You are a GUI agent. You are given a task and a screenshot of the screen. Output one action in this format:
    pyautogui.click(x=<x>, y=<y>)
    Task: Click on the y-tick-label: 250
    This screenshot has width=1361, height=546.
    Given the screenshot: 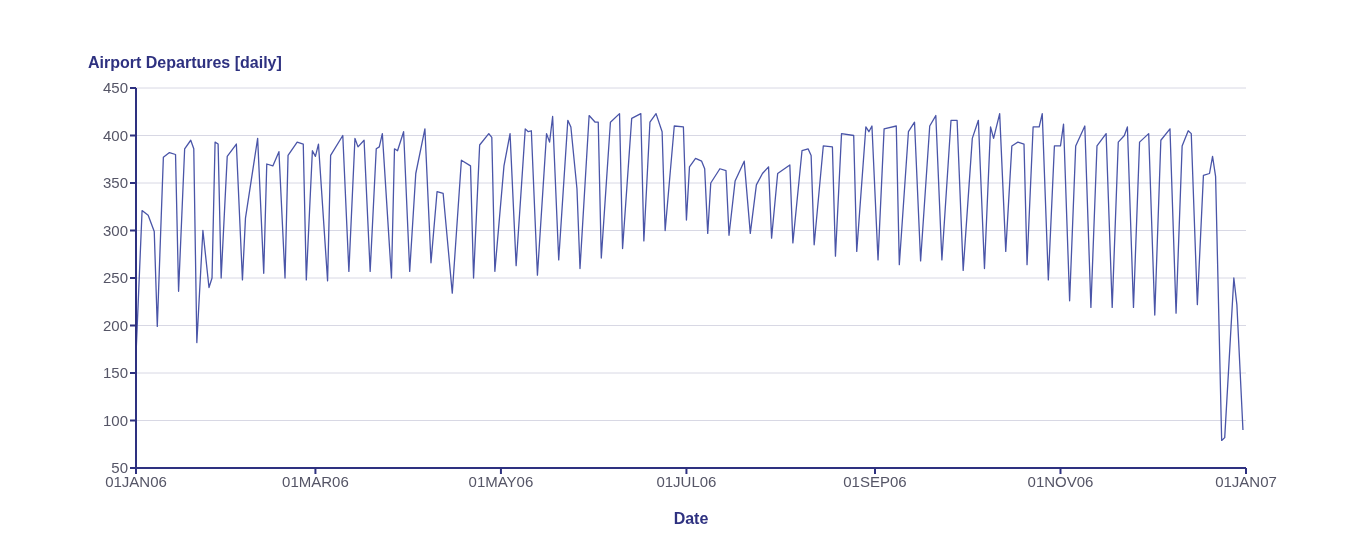 What is the action you would take?
    pyautogui.click(x=115, y=278)
    